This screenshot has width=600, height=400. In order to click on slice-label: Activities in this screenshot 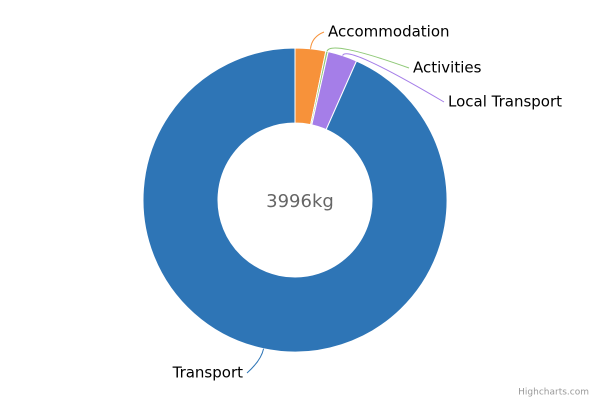, I will do `click(447, 68)`.